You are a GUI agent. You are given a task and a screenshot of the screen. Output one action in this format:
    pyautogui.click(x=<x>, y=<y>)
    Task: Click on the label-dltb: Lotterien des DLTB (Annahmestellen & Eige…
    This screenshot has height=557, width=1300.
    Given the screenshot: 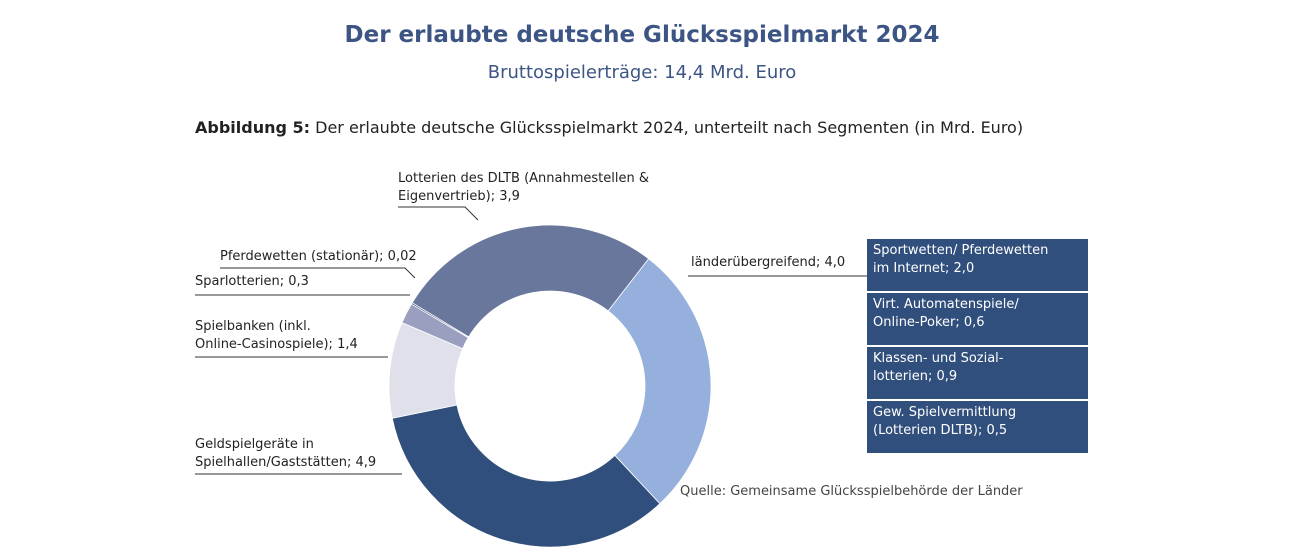 What is the action you would take?
    pyautogui.click(x=524, y=187)
    